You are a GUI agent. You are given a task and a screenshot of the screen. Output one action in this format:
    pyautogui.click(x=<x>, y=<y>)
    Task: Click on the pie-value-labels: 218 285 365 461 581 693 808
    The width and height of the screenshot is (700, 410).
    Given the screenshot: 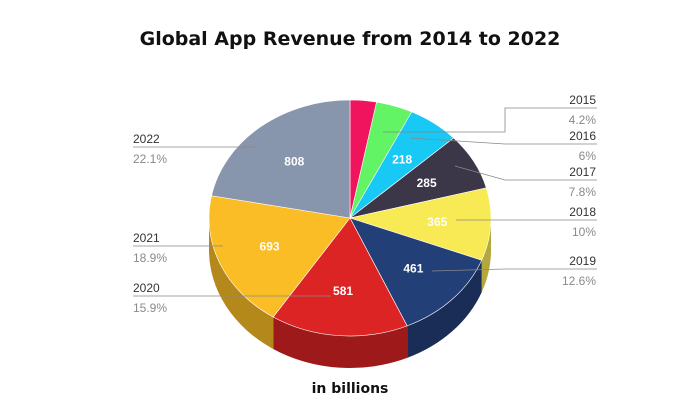 What is the action you would take?
    pyautogui.click(x=354, y=225)
    